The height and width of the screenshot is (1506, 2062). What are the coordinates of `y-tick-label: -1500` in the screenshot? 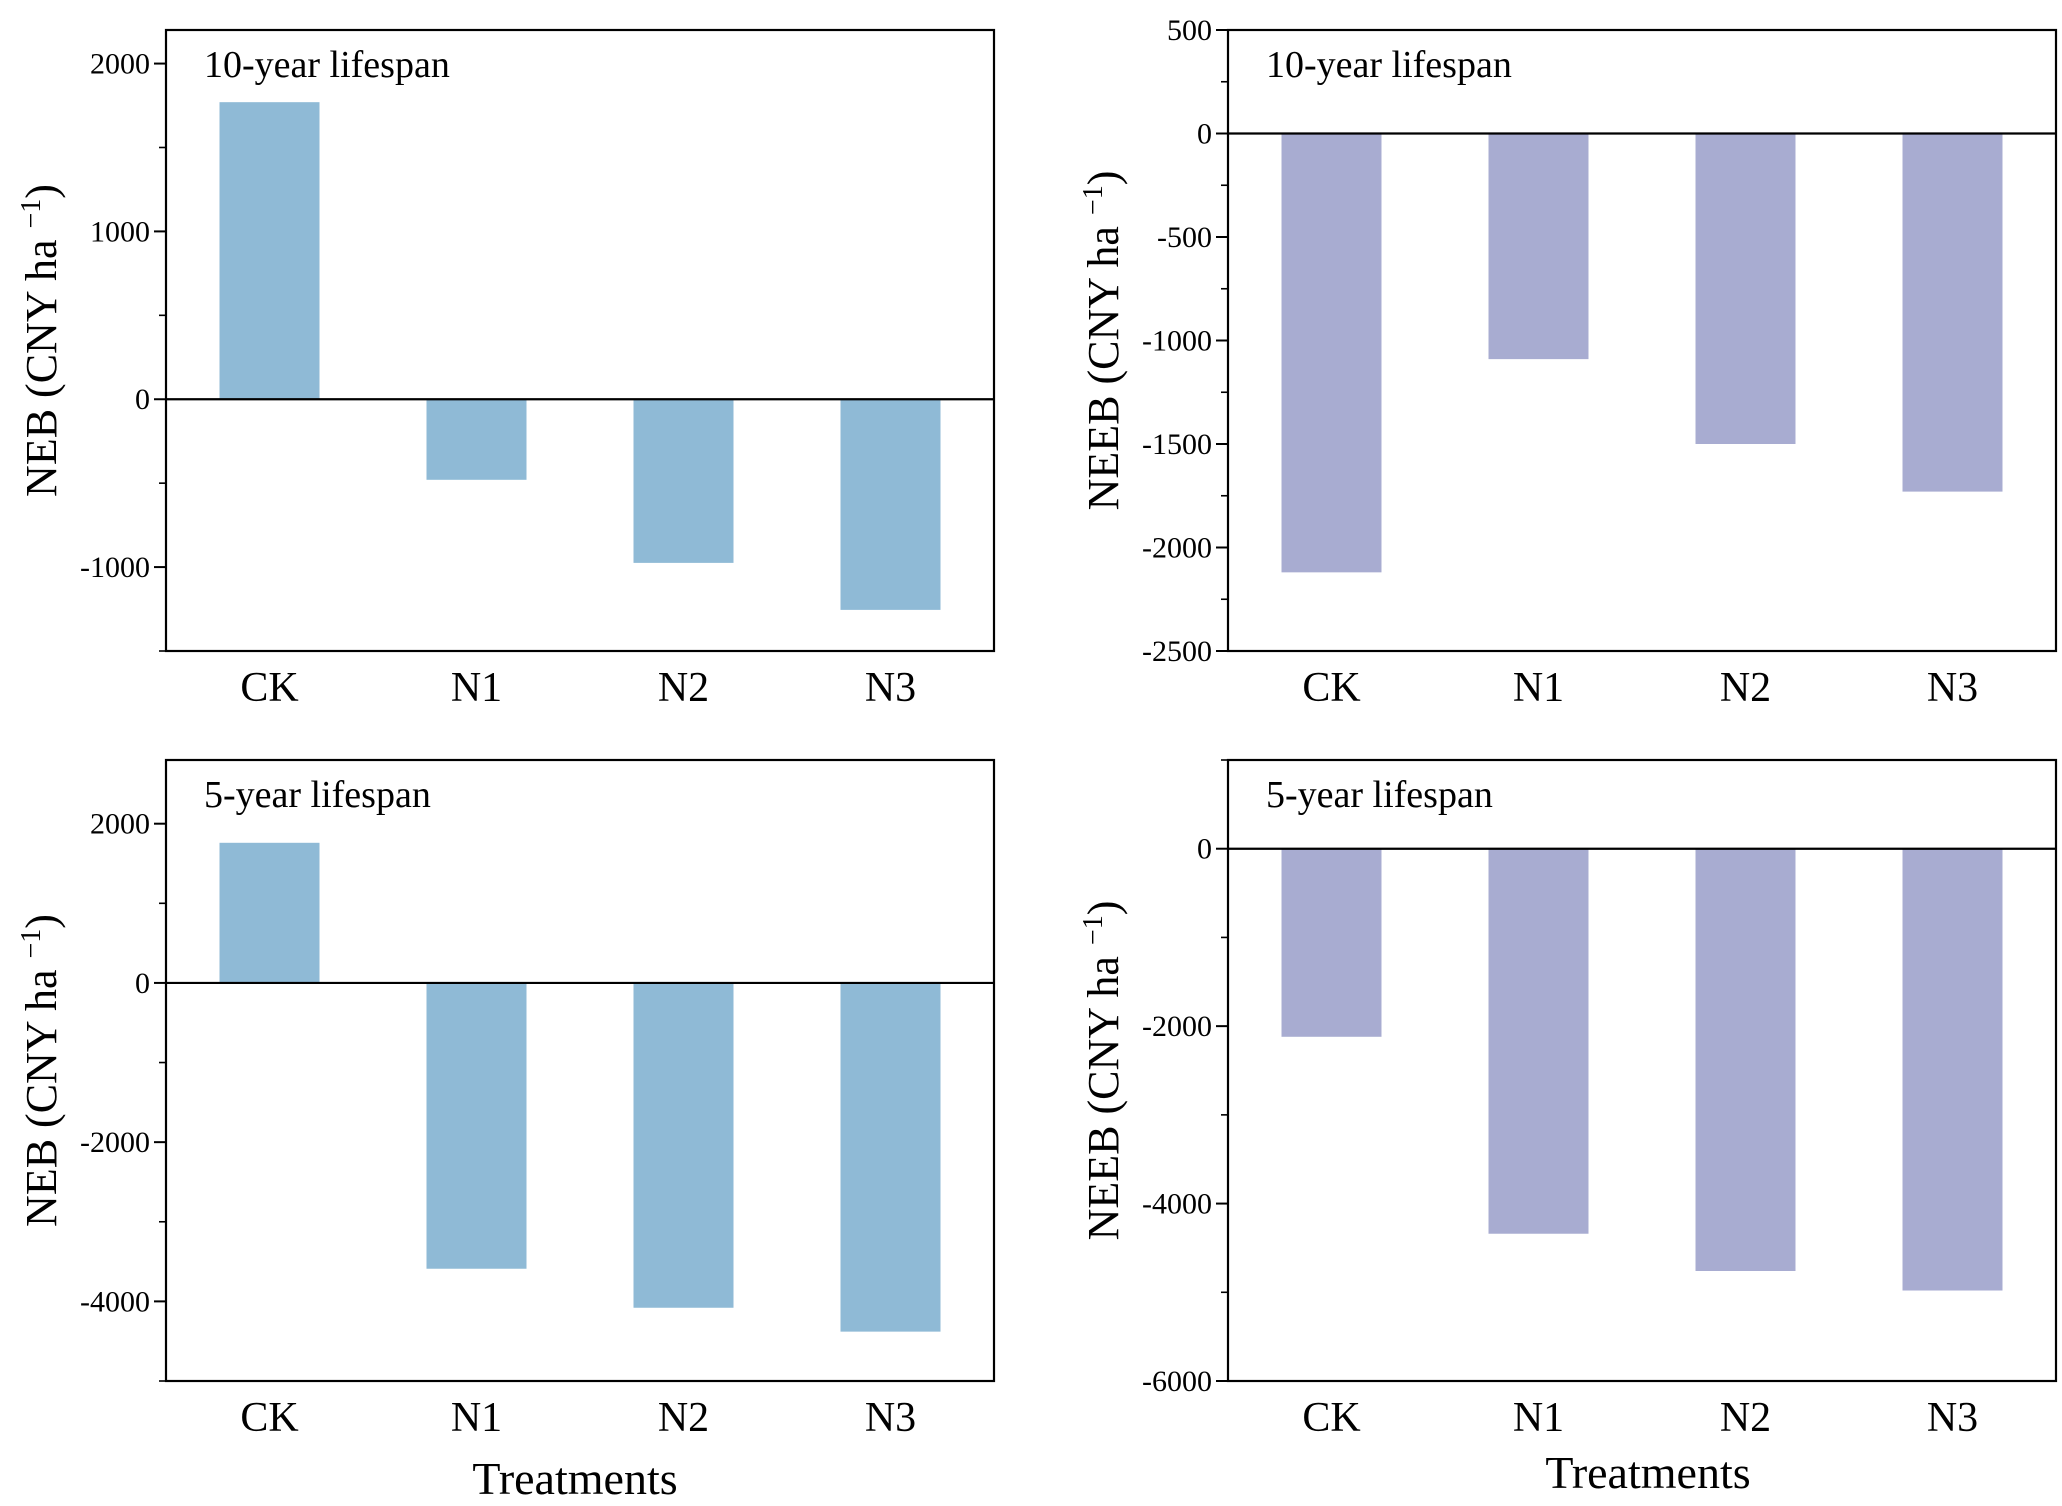 It's located at (1177, 444).